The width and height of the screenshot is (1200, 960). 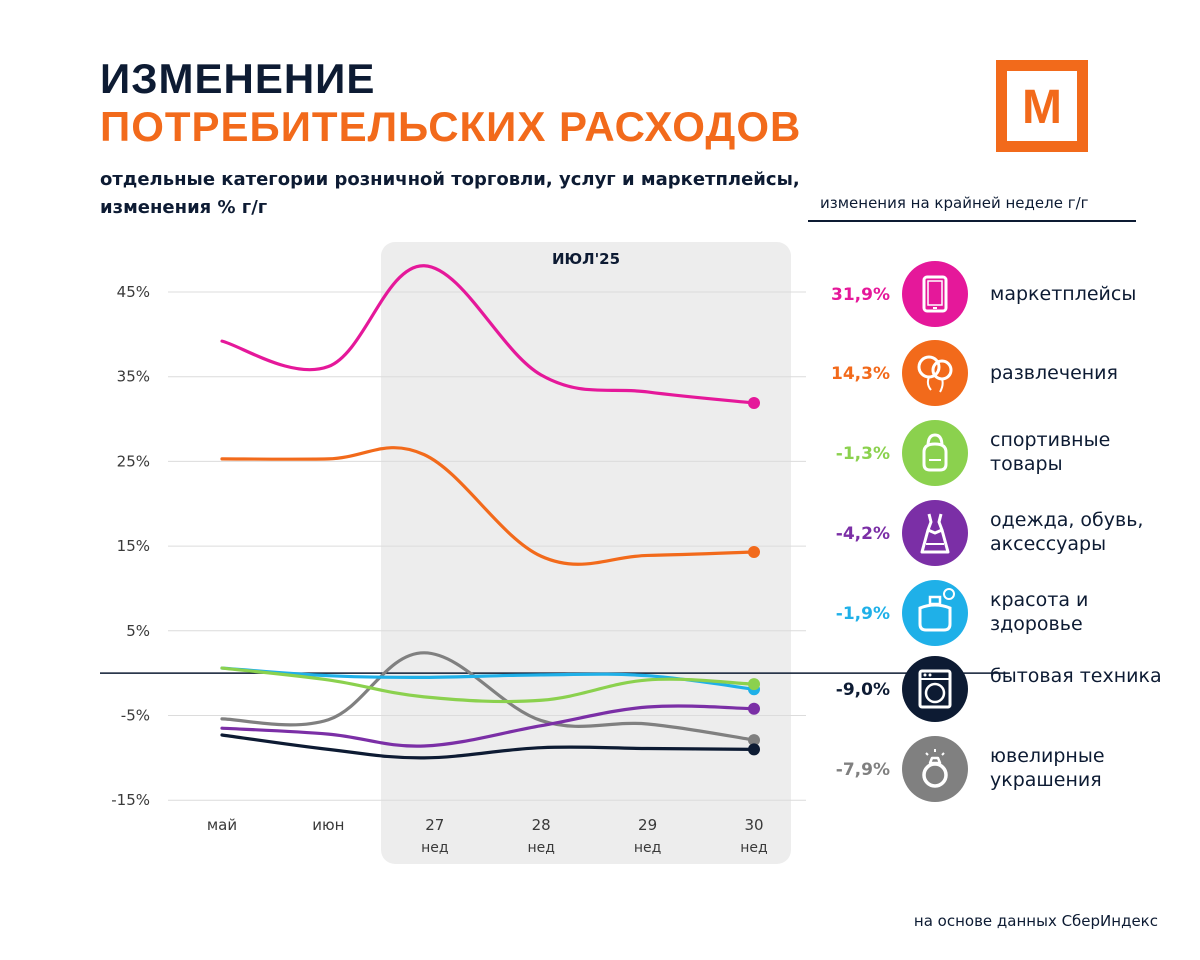 What do you see at coordinates (135, 716) in the screenshot?
I see `y-tick-label: -5%` at bounding box center [135, 716].